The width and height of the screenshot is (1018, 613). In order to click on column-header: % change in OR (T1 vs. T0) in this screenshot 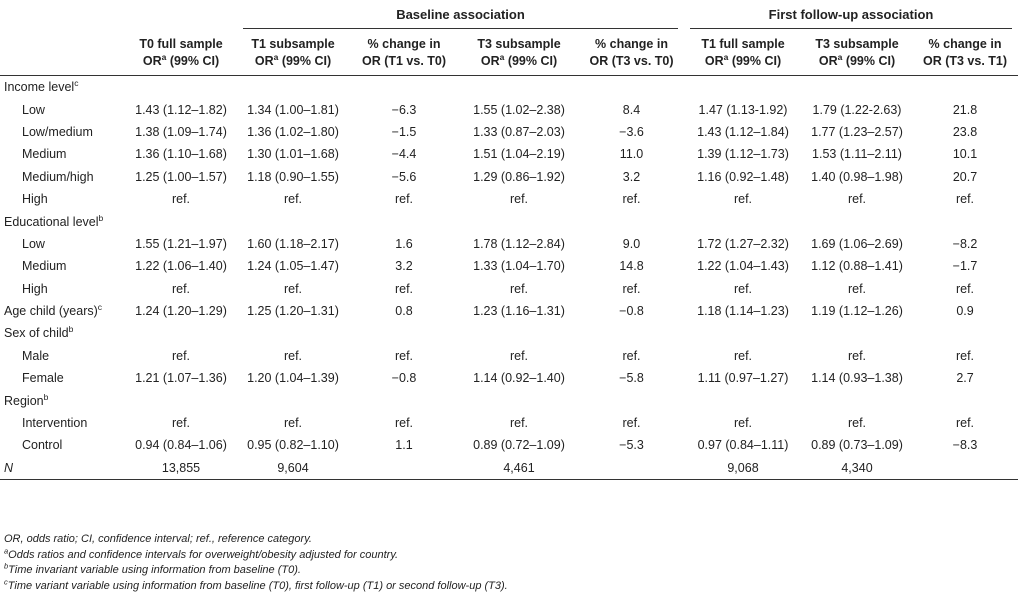, I will do `click(404, 54)`.